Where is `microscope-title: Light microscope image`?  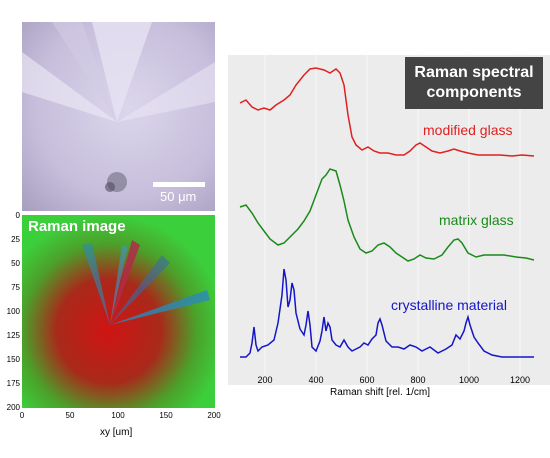 microscope-title: Light microscope image is located at coordinates (92, 12).